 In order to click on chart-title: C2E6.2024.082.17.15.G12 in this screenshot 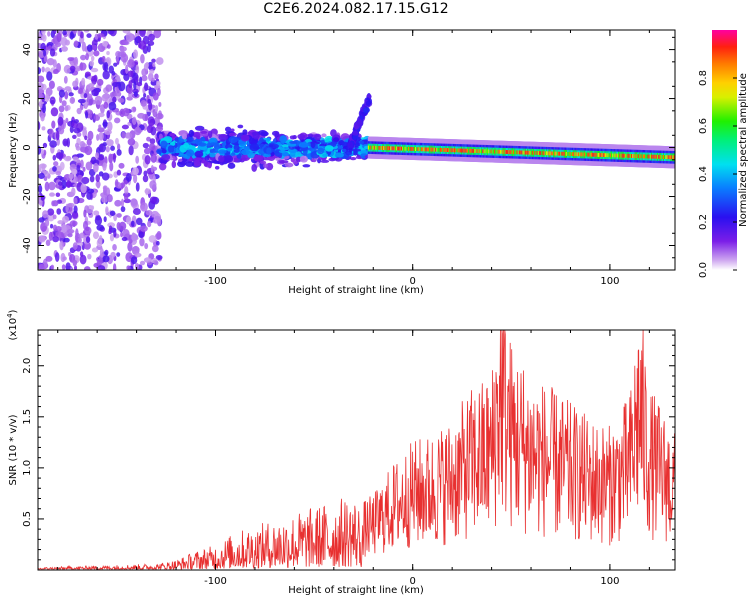, I will do `click(356, 9)`.